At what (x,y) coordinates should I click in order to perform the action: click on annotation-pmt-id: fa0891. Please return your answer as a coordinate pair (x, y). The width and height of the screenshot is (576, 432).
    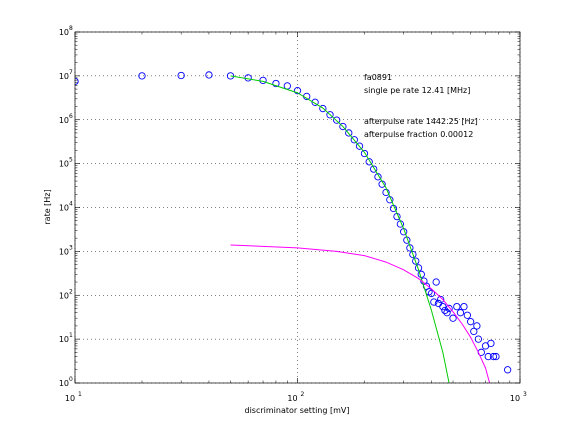
    Looking at the image, I should click on (378, 77).